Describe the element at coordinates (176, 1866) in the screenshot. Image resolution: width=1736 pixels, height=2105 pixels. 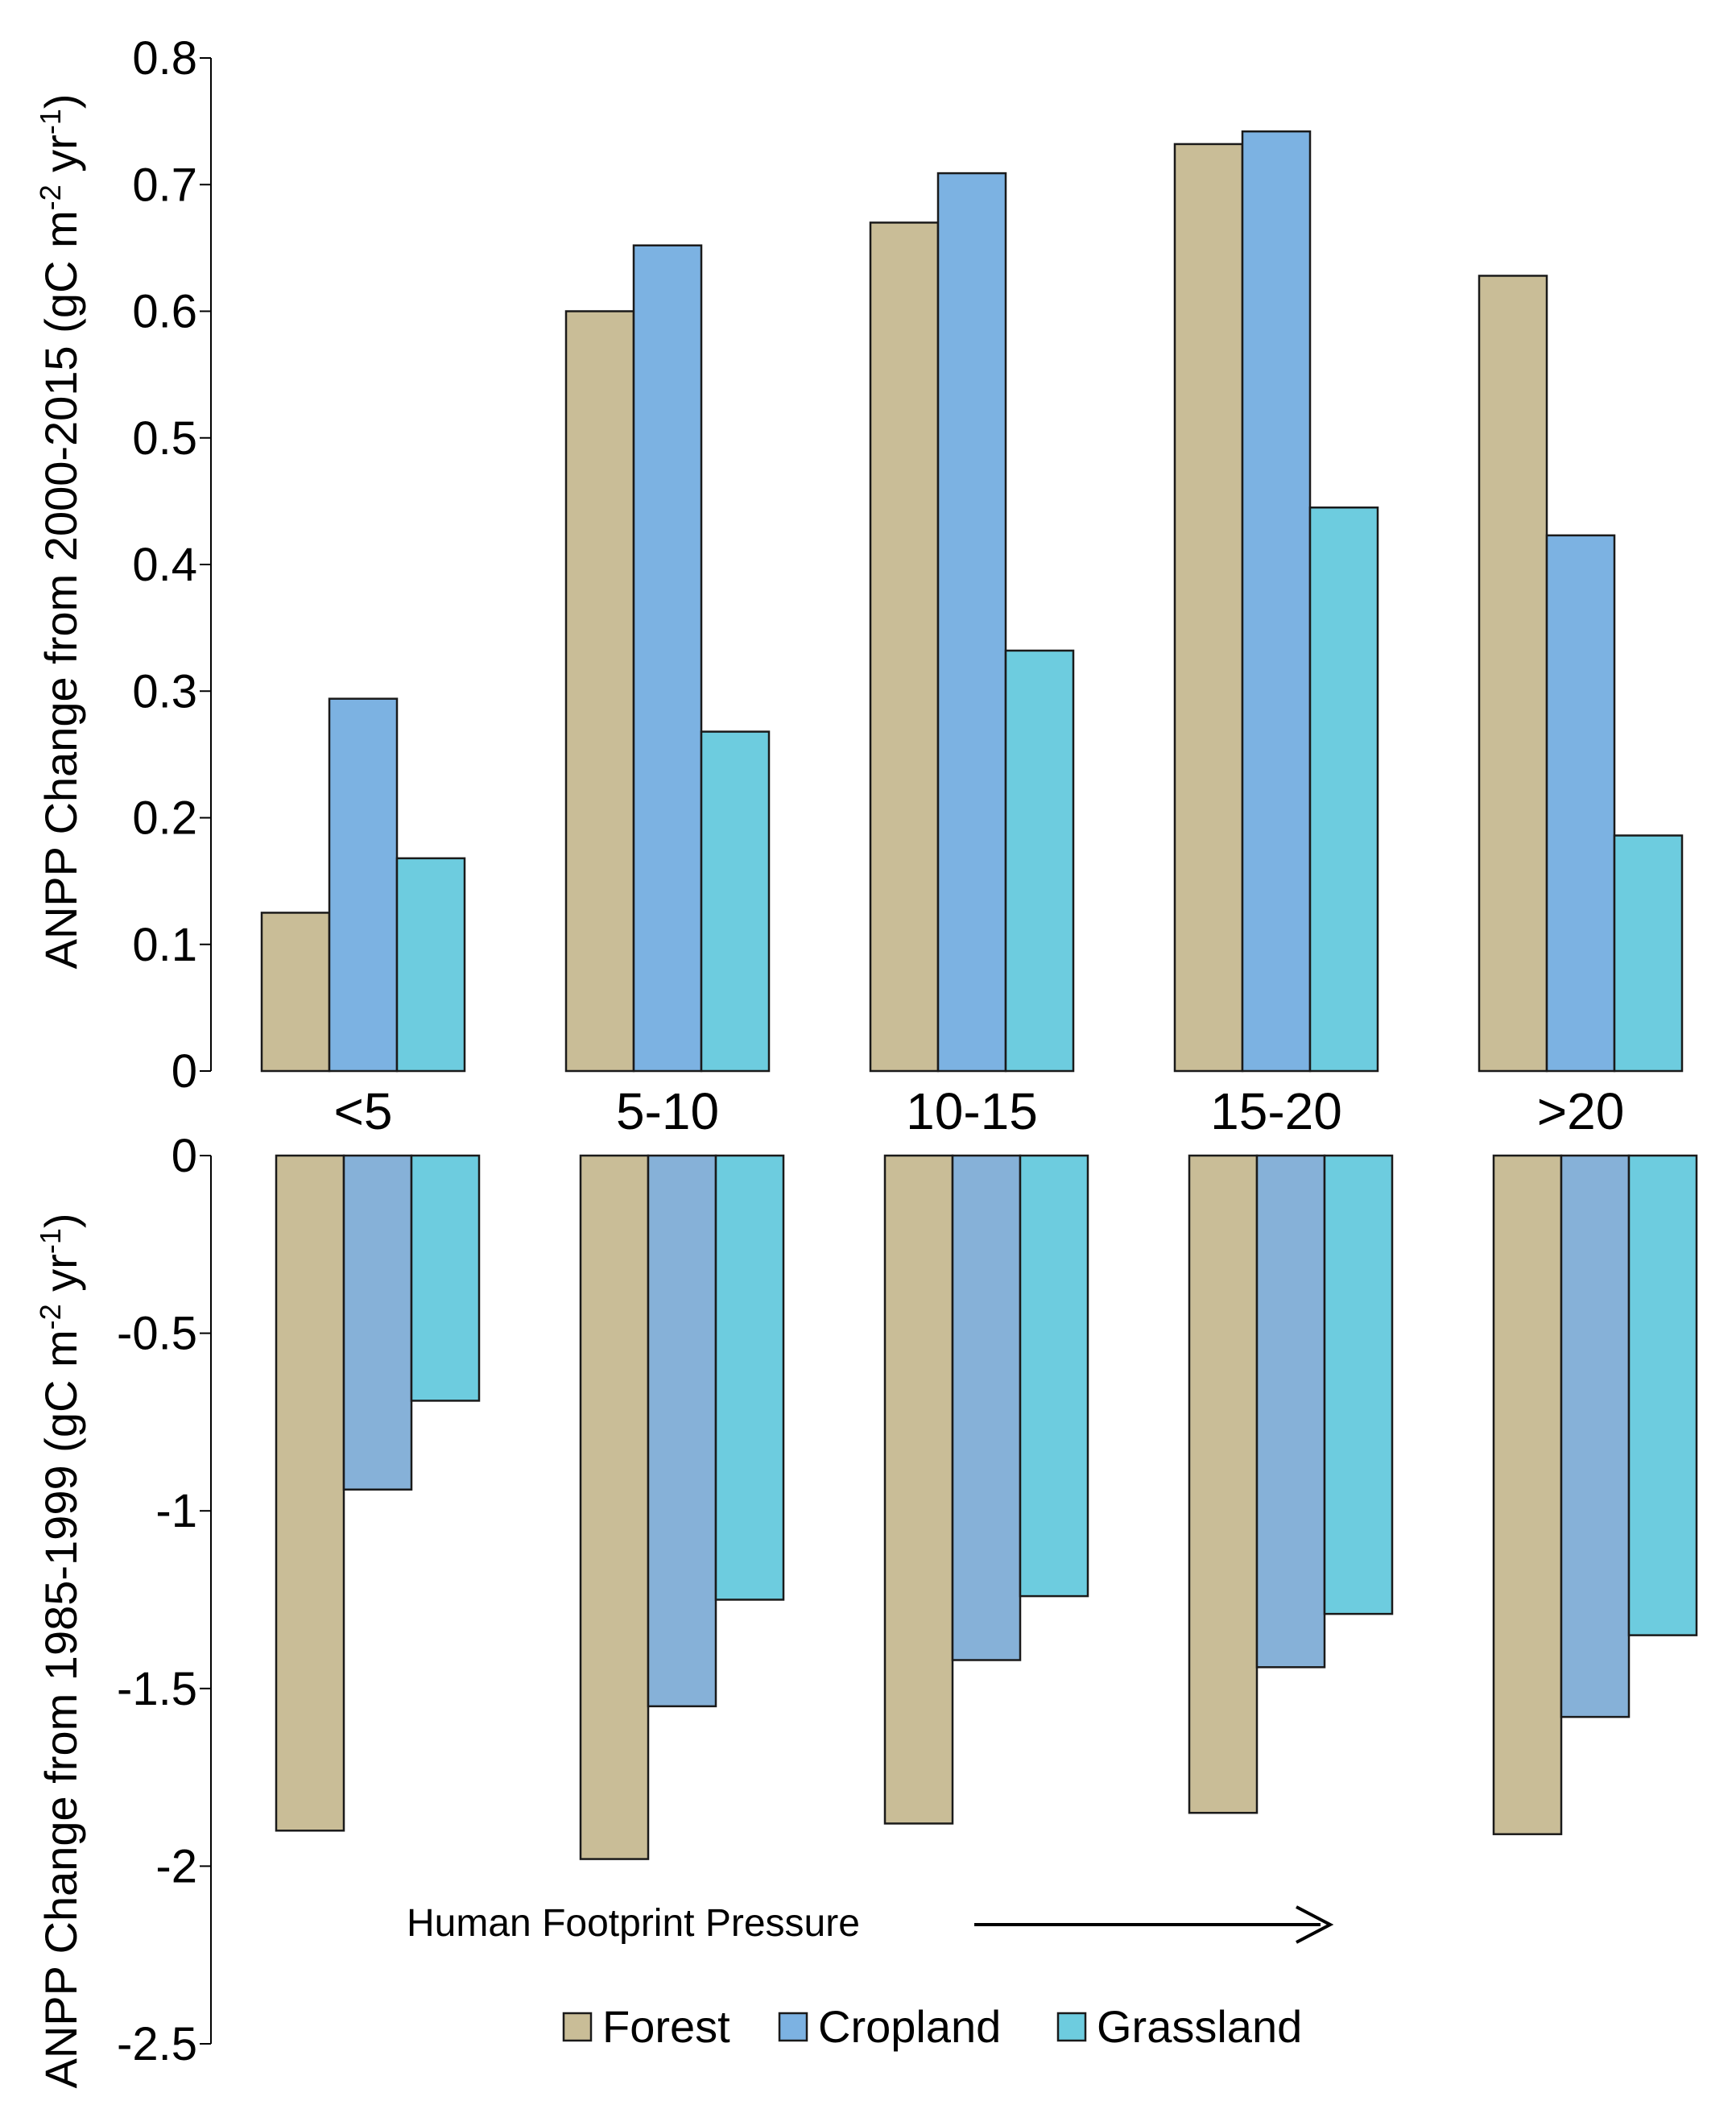
I see `y-tick-label: -2` at that location.